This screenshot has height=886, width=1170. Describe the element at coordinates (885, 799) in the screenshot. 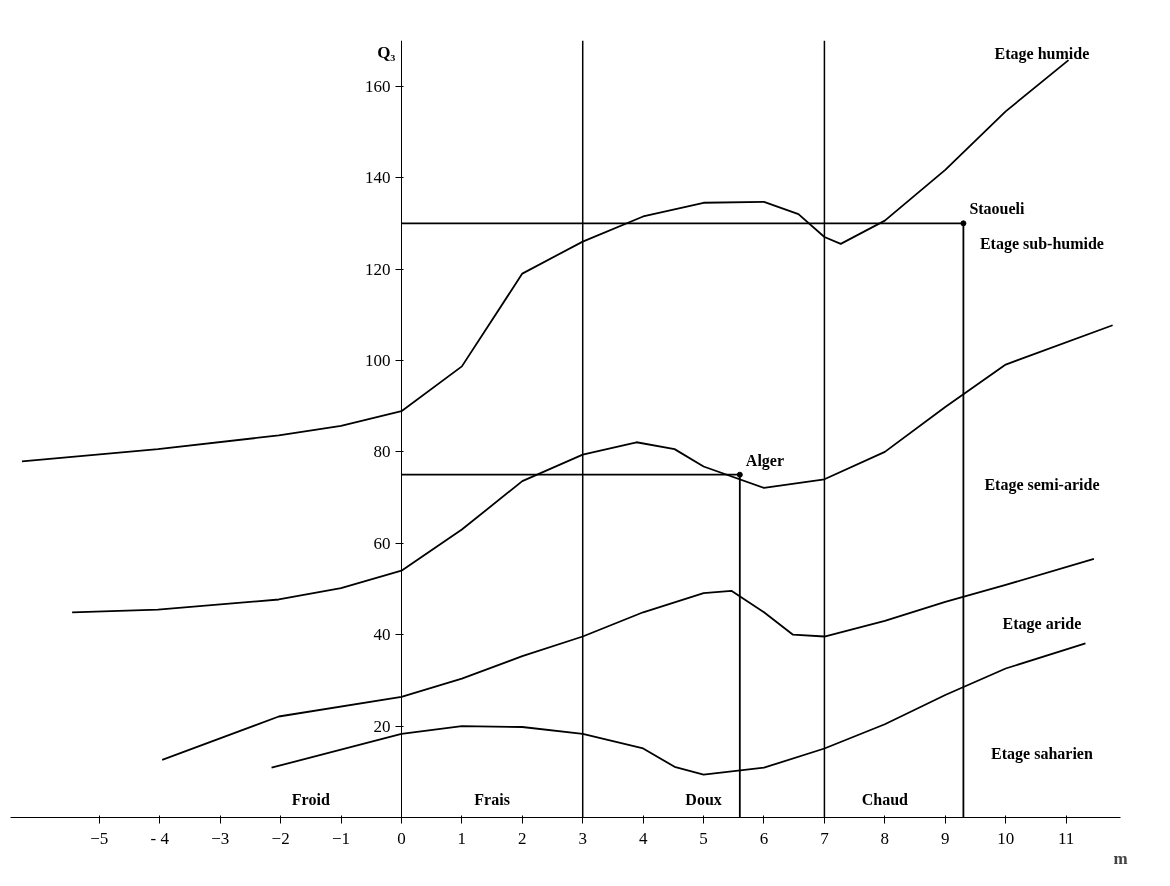

I see `annotation: Chaud` at that location.